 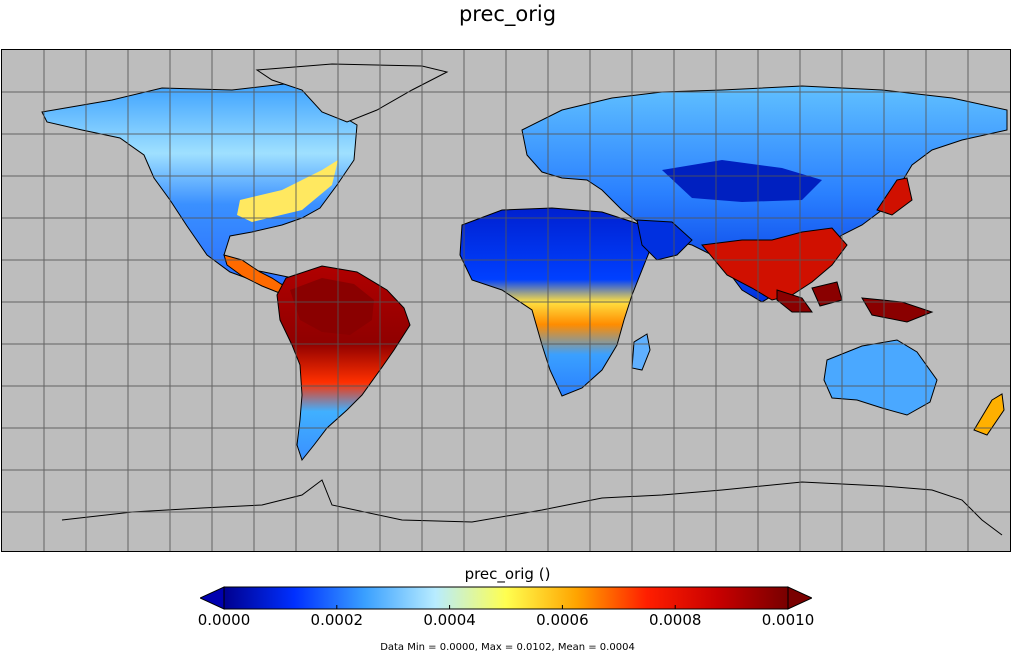 What do you see at coordinates (507, 574) in the screenshot?
I see `colorbar-title: prec_orig ()` at bounding box center [507, 574].